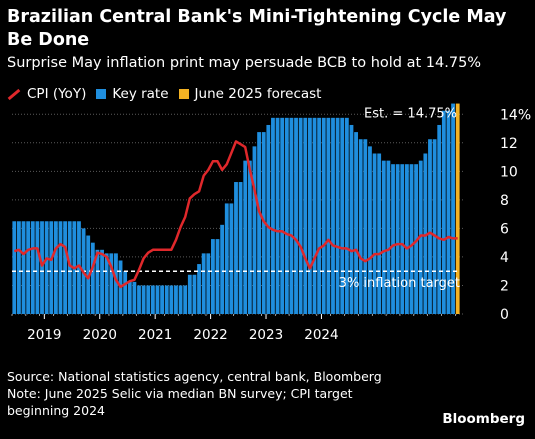 Image resolution: width=535 pixels, height=439 pixels. Describe the element at coordinates (266, 333) in the screenshot. I see `x-tick-label: 2023` at that location.